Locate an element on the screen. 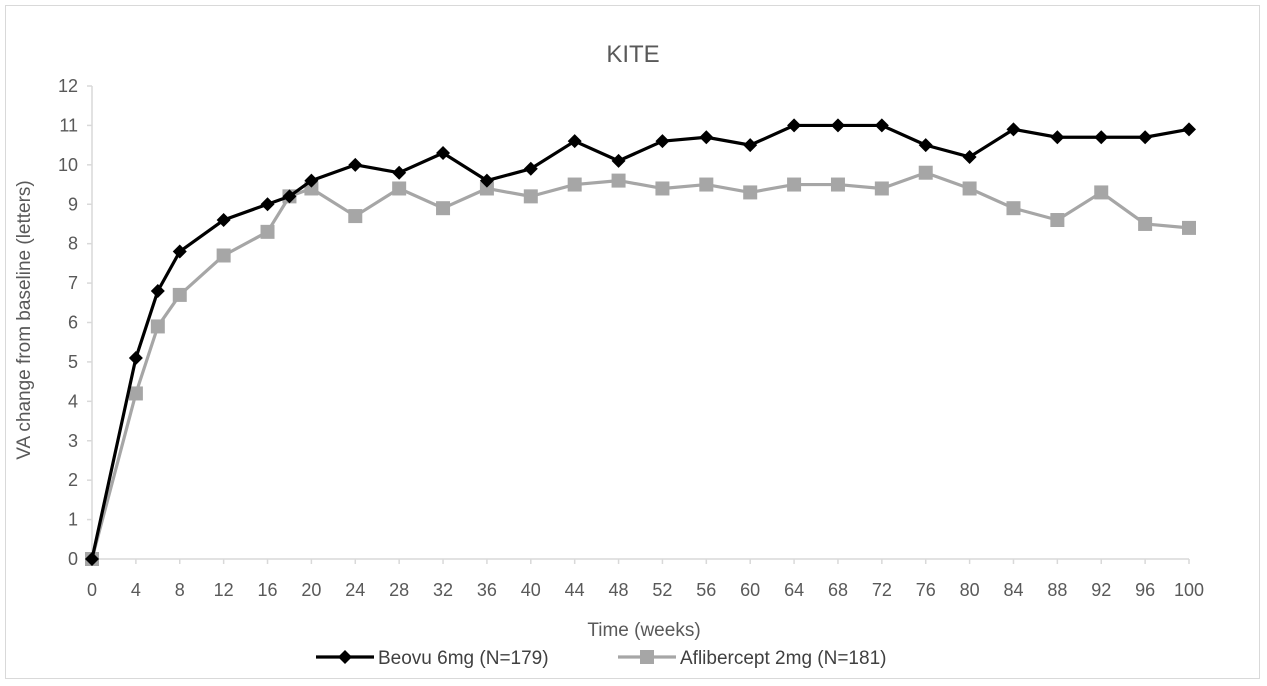  y-tick-label: 8 is located at coordinates (73, 244).